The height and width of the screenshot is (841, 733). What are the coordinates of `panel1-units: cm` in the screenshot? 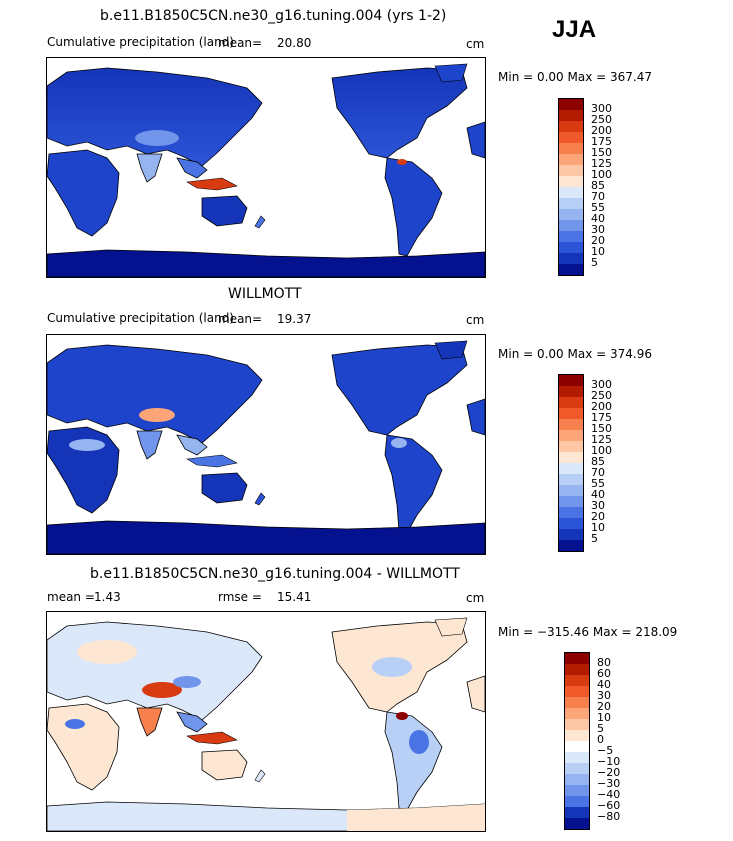 It's located at (475, 44).